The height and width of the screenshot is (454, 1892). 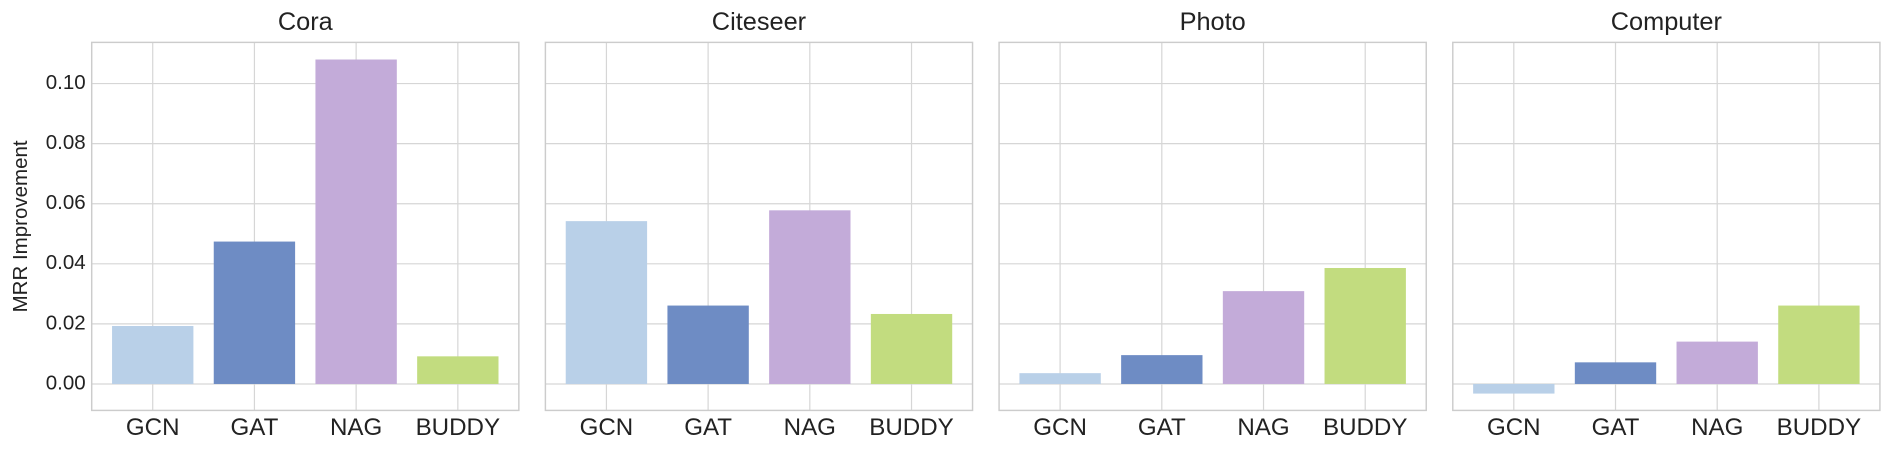 What do you see at coordinates (20, 226) in the screenshot?
I see `y-axis-label: MRR Improvement` at bounding box center [20, 226].